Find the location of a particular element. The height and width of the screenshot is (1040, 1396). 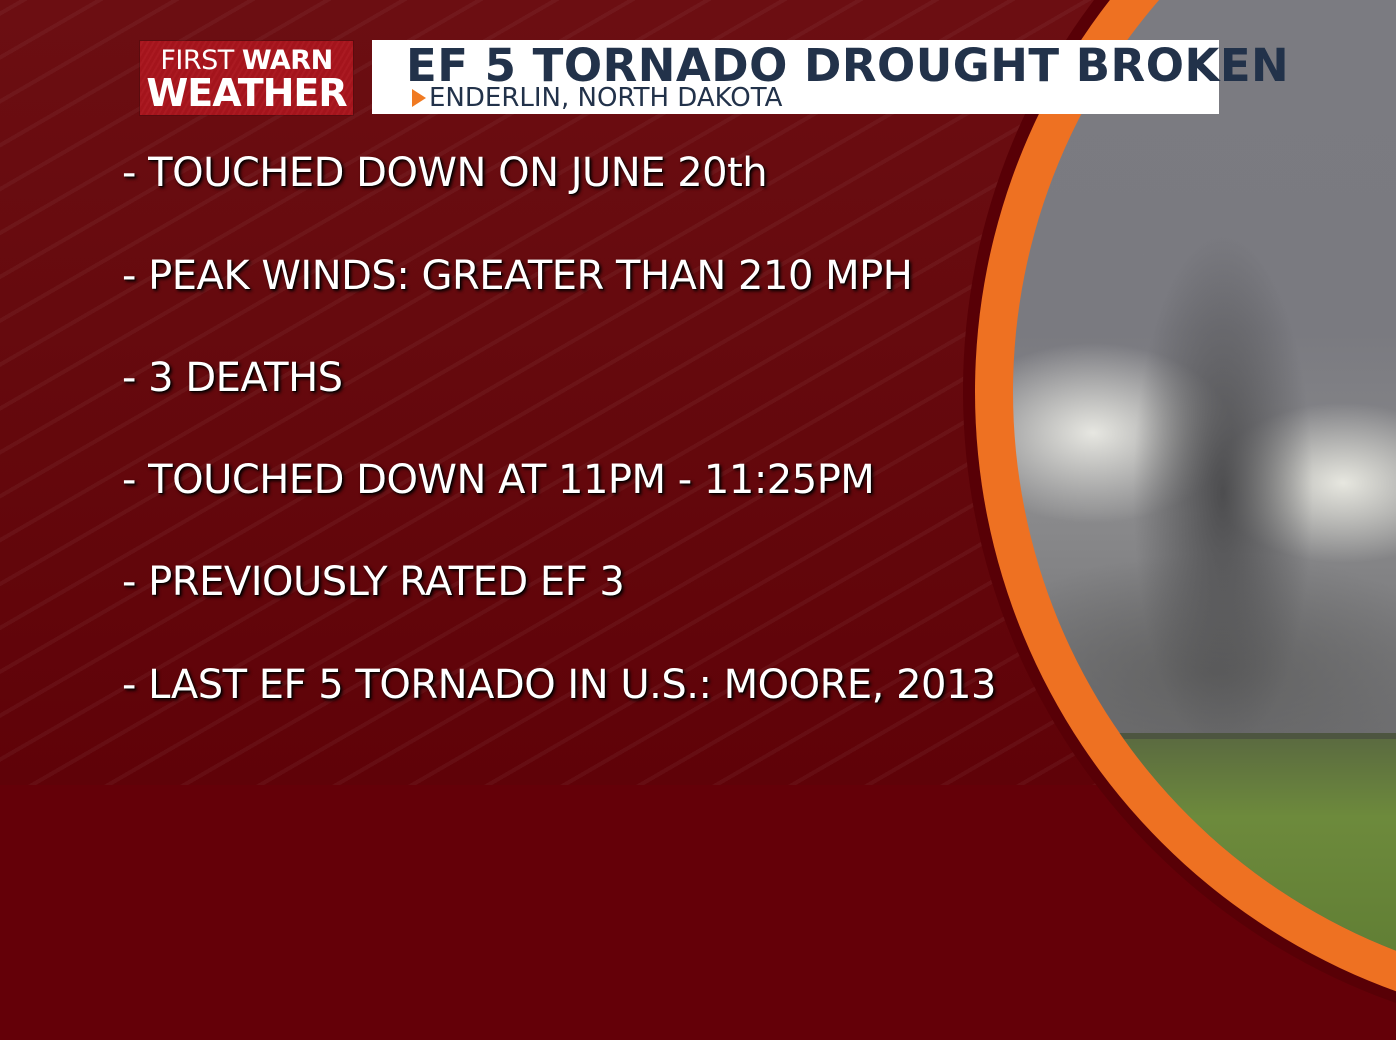

fact-item: - PREVIOUSLY RATED EF 3 is located at coordinates (373, 582).